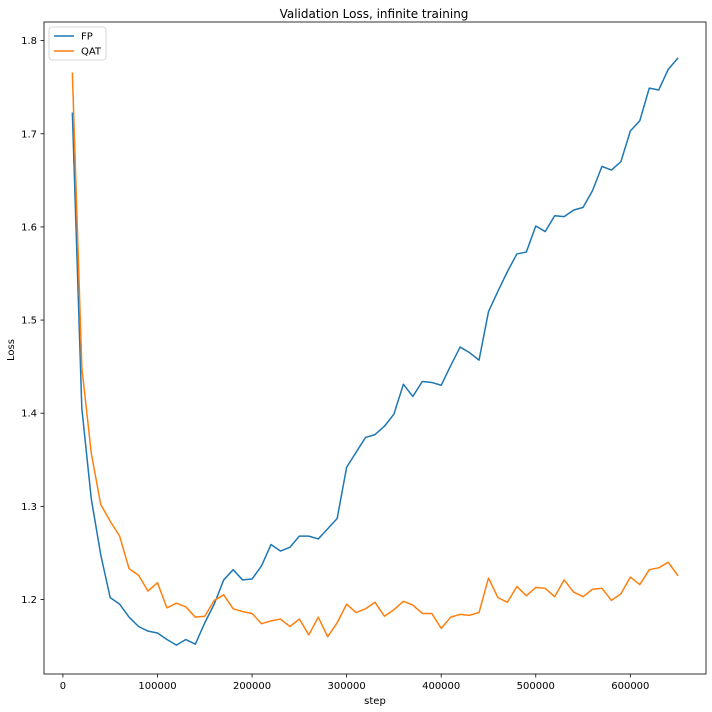 The width and height of the screenshot is (712, 712). I want to click on legend-label-qat: QAT, so click(91, 52).